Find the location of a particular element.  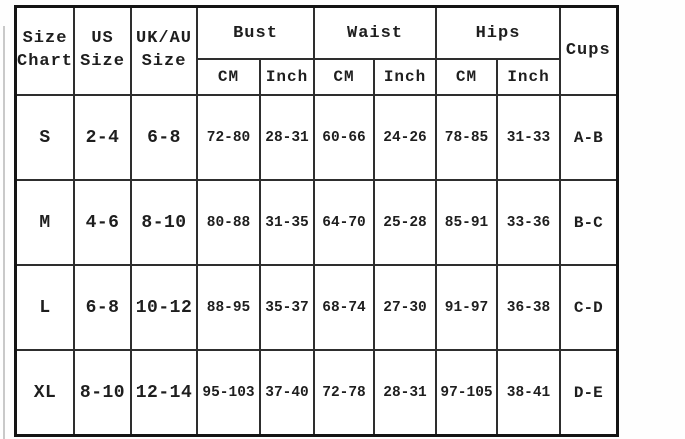

header-uk-au-size: UK/AU Size is located at coordinates (164, 50).